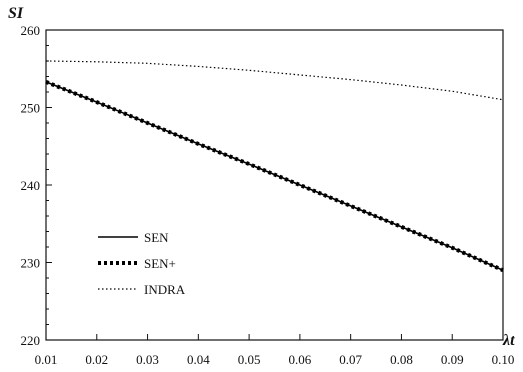  I want to click on x-tick-label: 0.04, so click(198, 359).